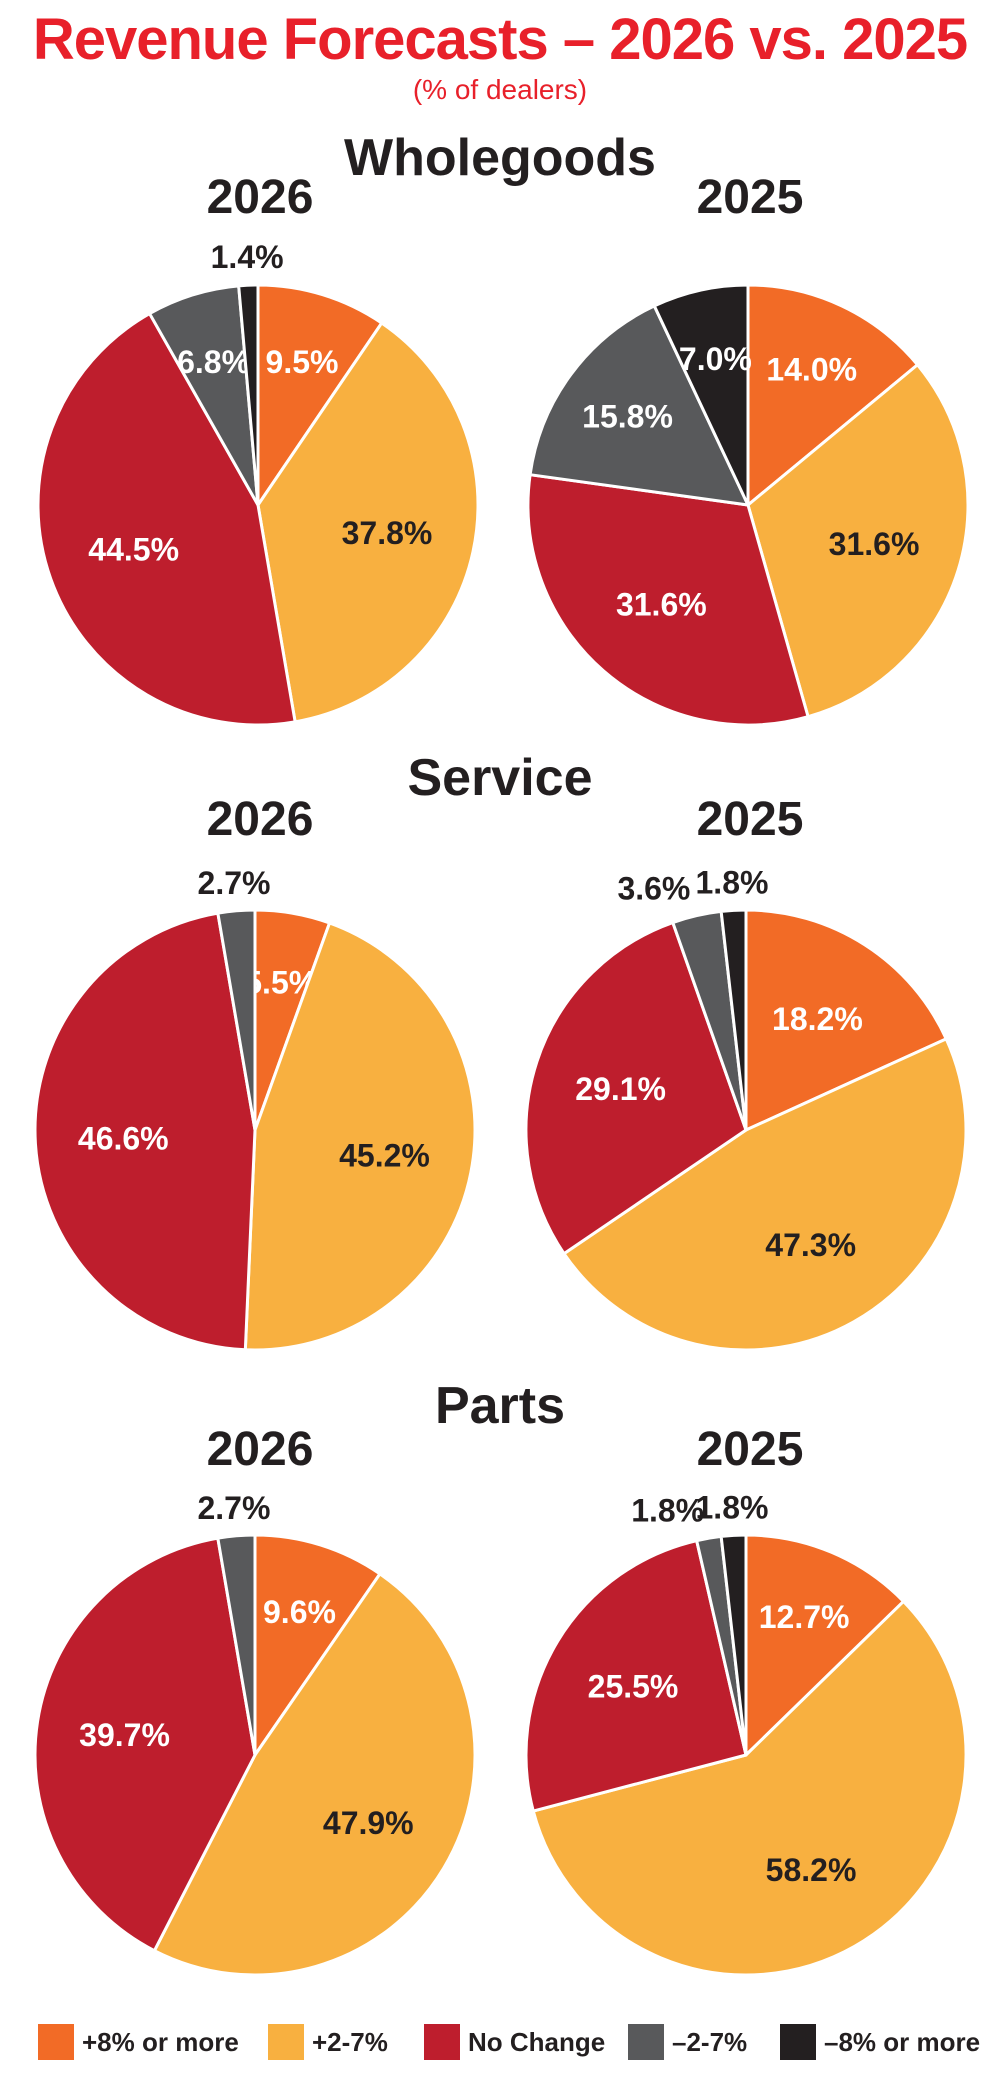 The width and height of the screenshot is (1000, 2080). Describe the element at coordinates (811, 1870) in the screenshot. I see `data-label-parts-2025-plus2-7: 58.2%` at that location.